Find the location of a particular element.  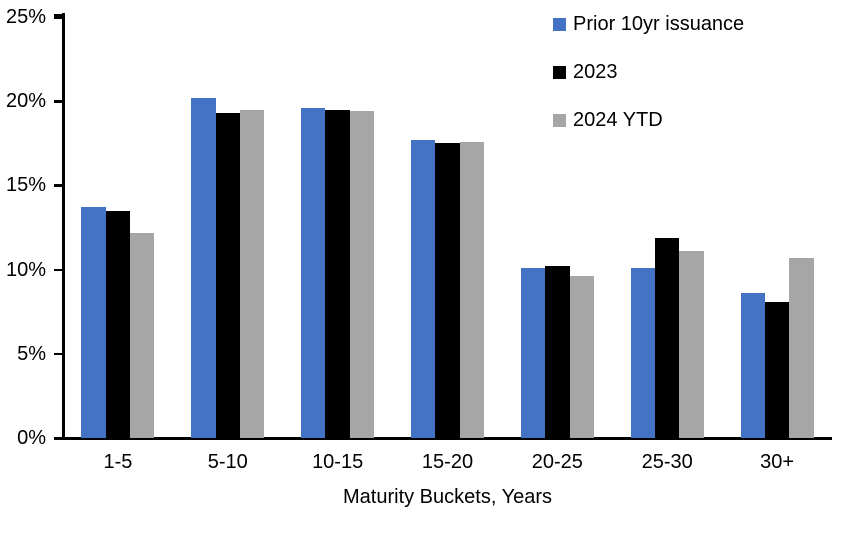

legend-item: 2023 is located at coordinates (648, 72).